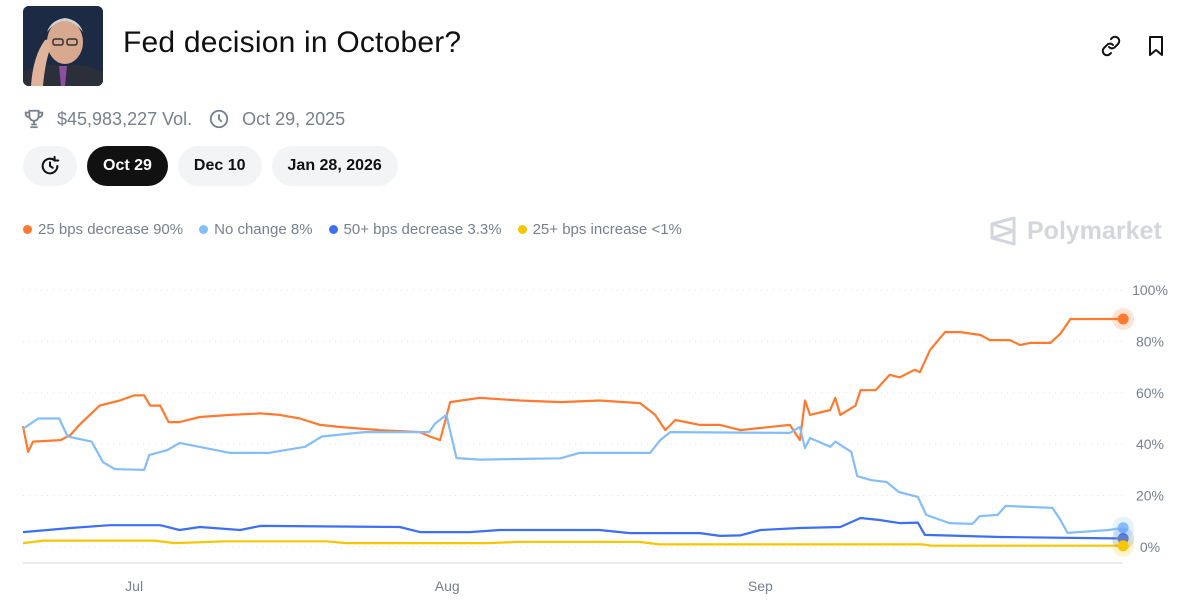 Image resolution: width=1201 pixels, height=613 pixels. What do you see at coordinates (1150, 496) in the screenshot?
I see `y-tick-label: 20%` at bounding box center [1150, 496].